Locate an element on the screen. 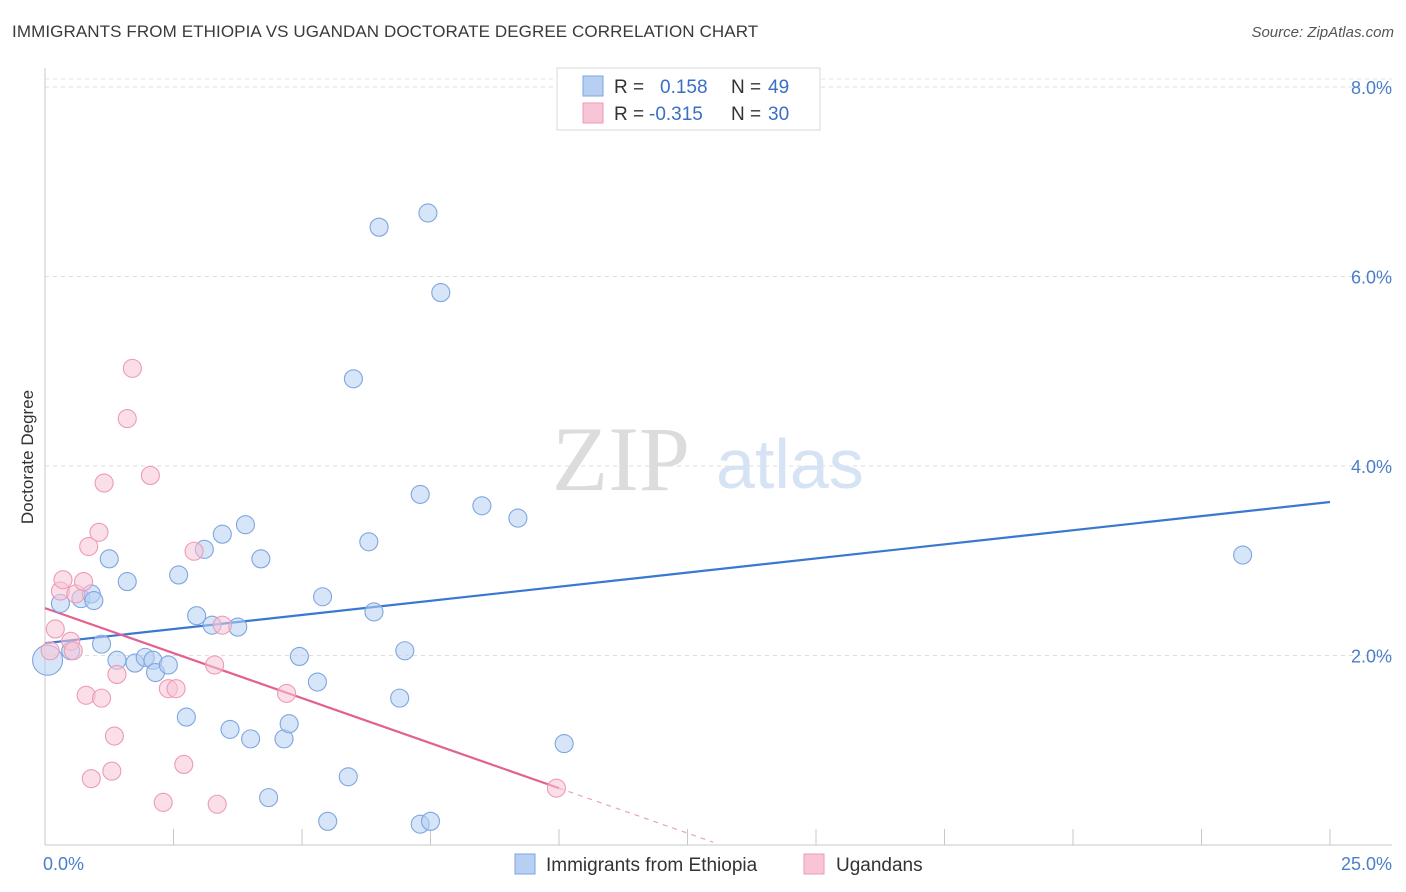  legend-r-label-ugandans: R = is located at coordinates (629, 114).